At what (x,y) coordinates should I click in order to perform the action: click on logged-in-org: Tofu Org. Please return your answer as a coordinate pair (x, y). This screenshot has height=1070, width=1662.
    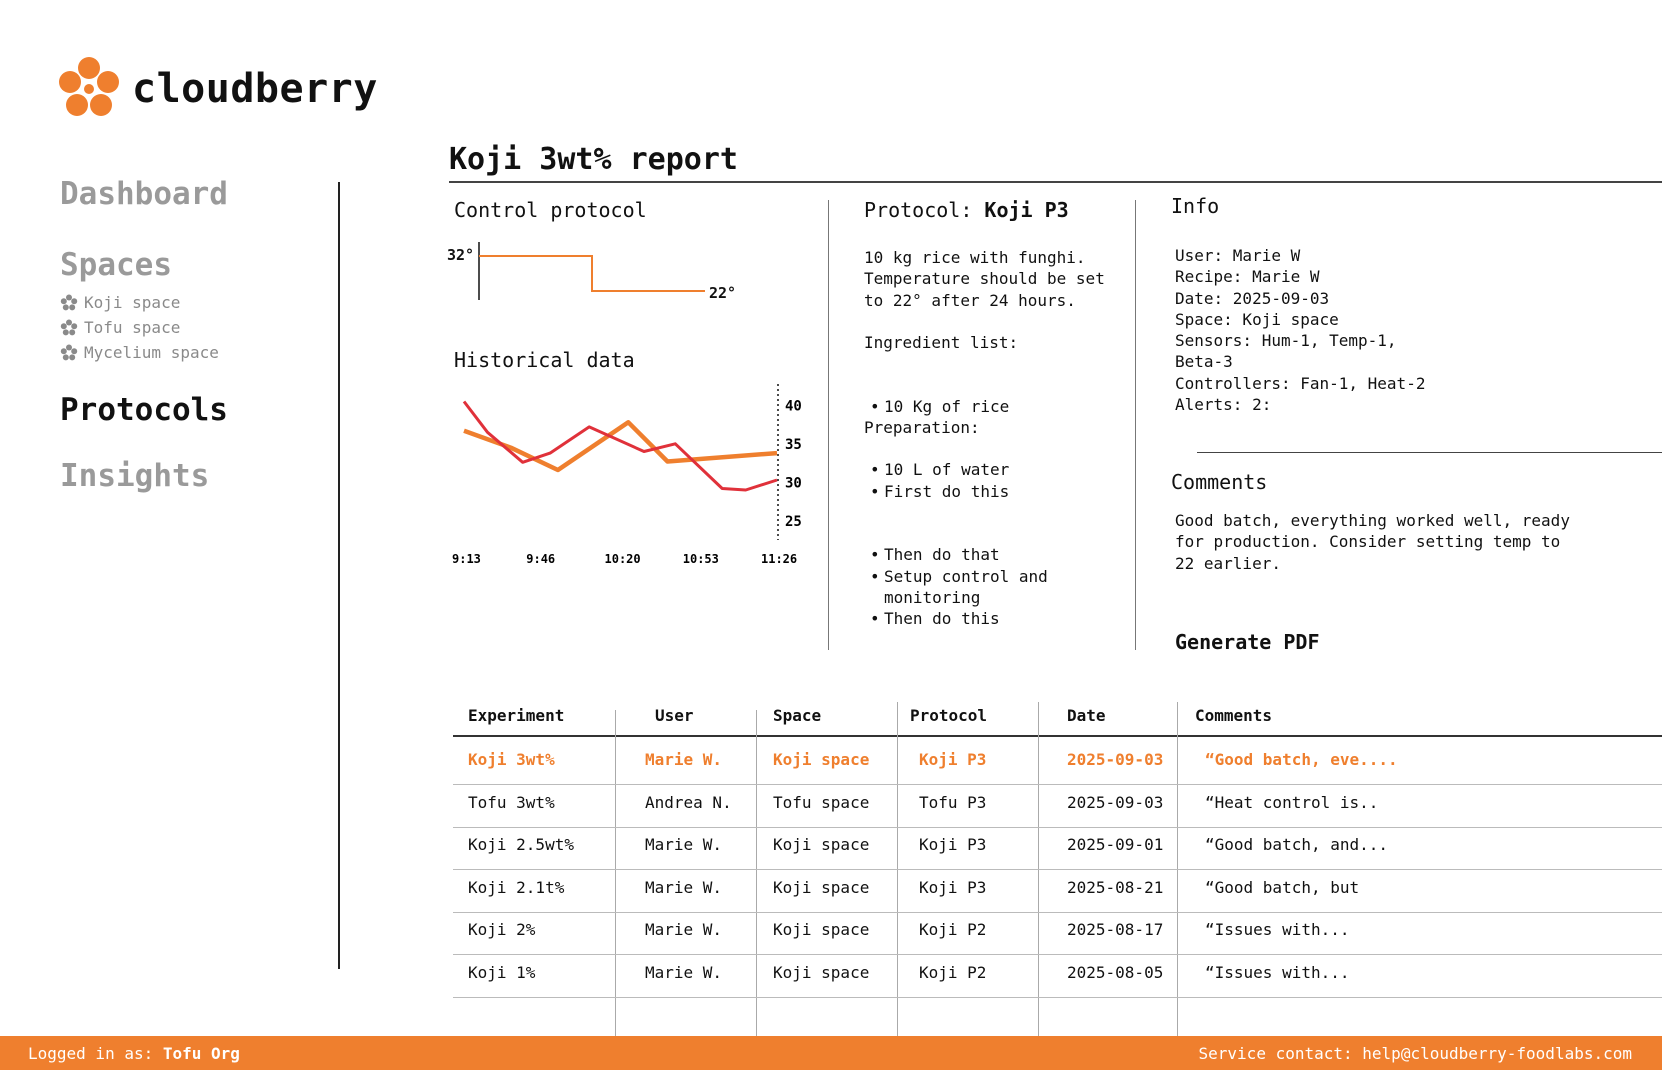
    Looking at the image, I should click on (201, 1053).